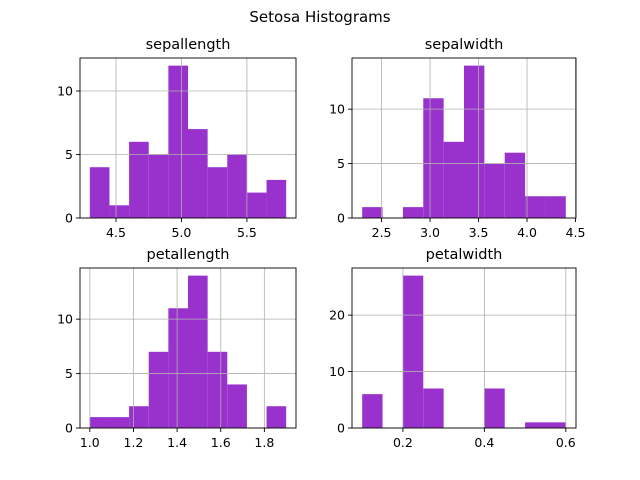 Image resolution: width=640 pixels, height=480 pixels. I want to click on suptitle: Setosa Histograms, so click(319, 17).